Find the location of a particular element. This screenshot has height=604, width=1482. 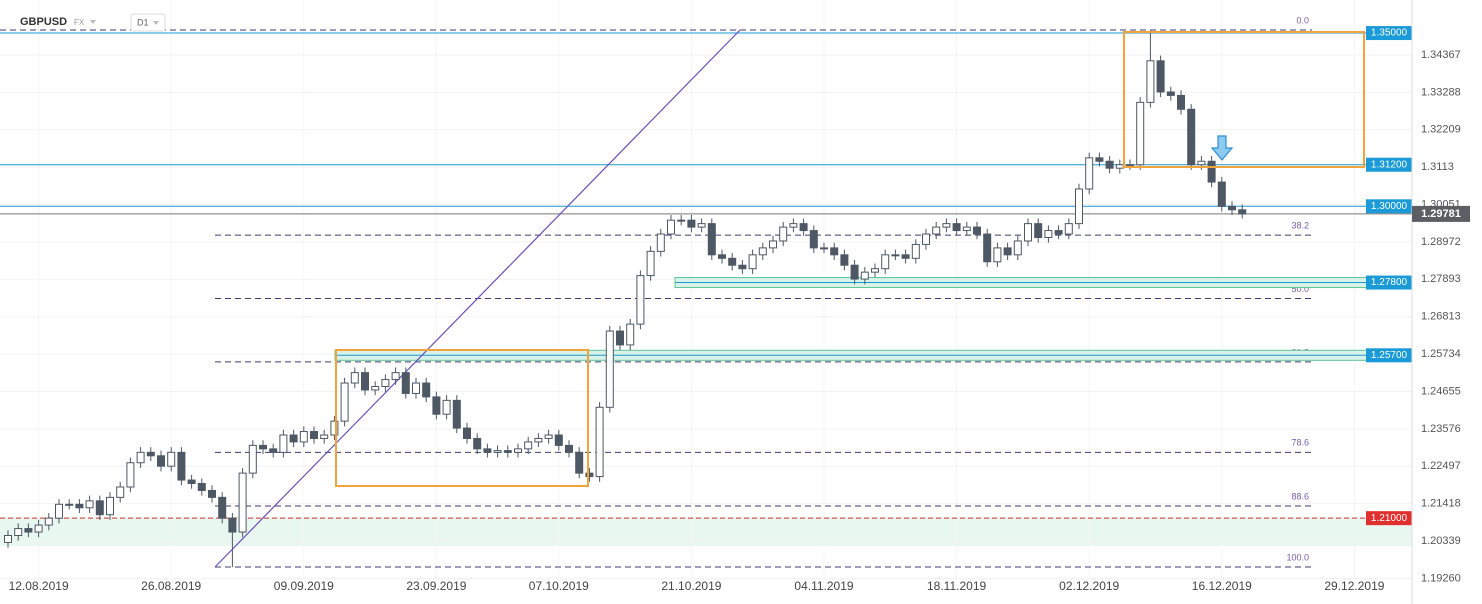

x-tick-label: 07.10.2019 is located at coordinates (559, 586).